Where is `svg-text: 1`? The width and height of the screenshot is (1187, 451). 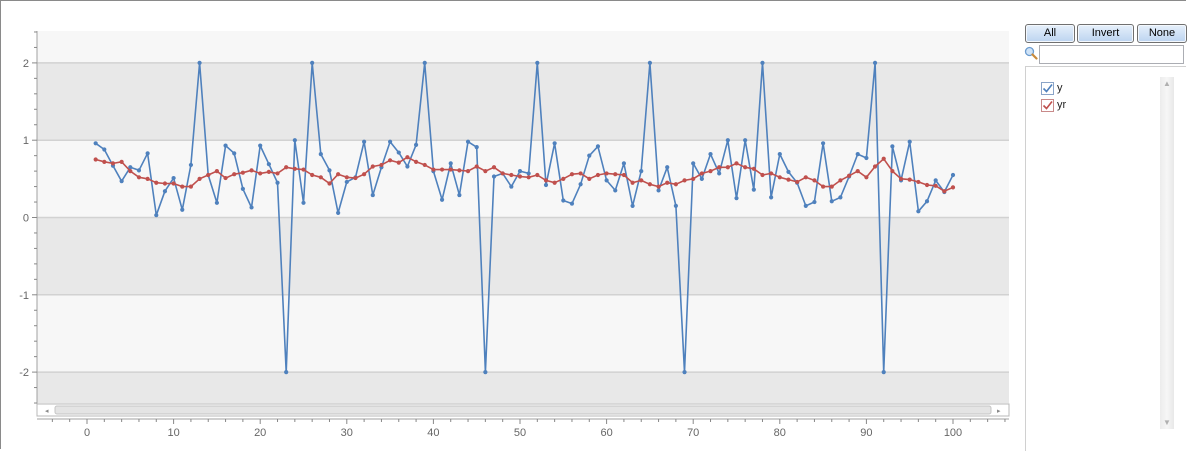
svg-text: 1 is located at coordinates (26, 141).